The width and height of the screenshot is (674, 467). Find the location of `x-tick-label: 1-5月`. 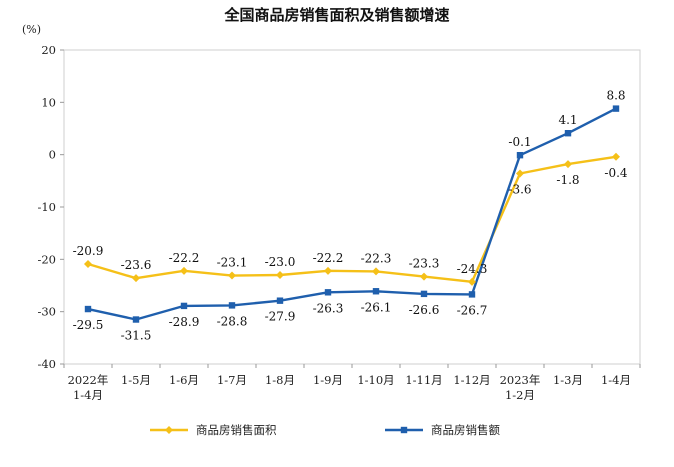

x-tick-label: 1-5月 is located at coordinates (136, 380).